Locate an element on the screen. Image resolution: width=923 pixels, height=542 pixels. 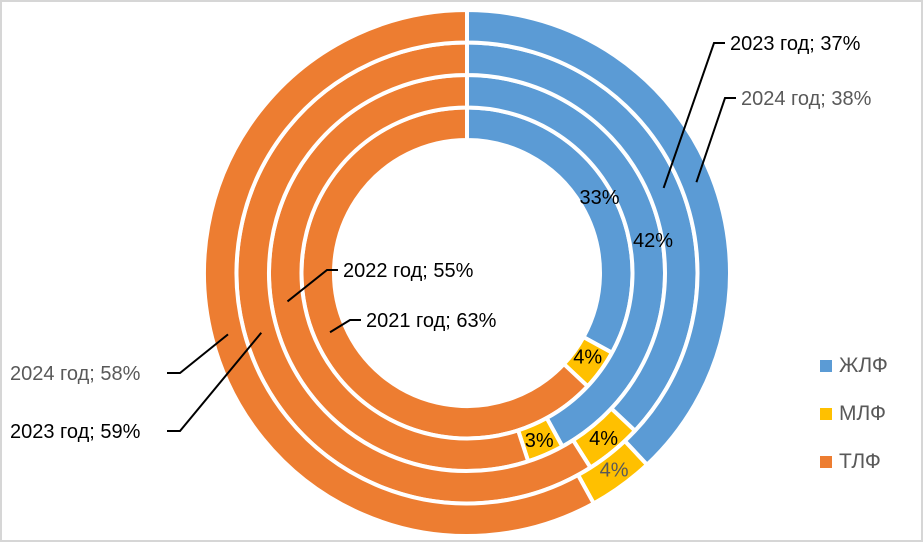
data-label-callout: 2021 год; 63% is located at coordinates (431, 321).